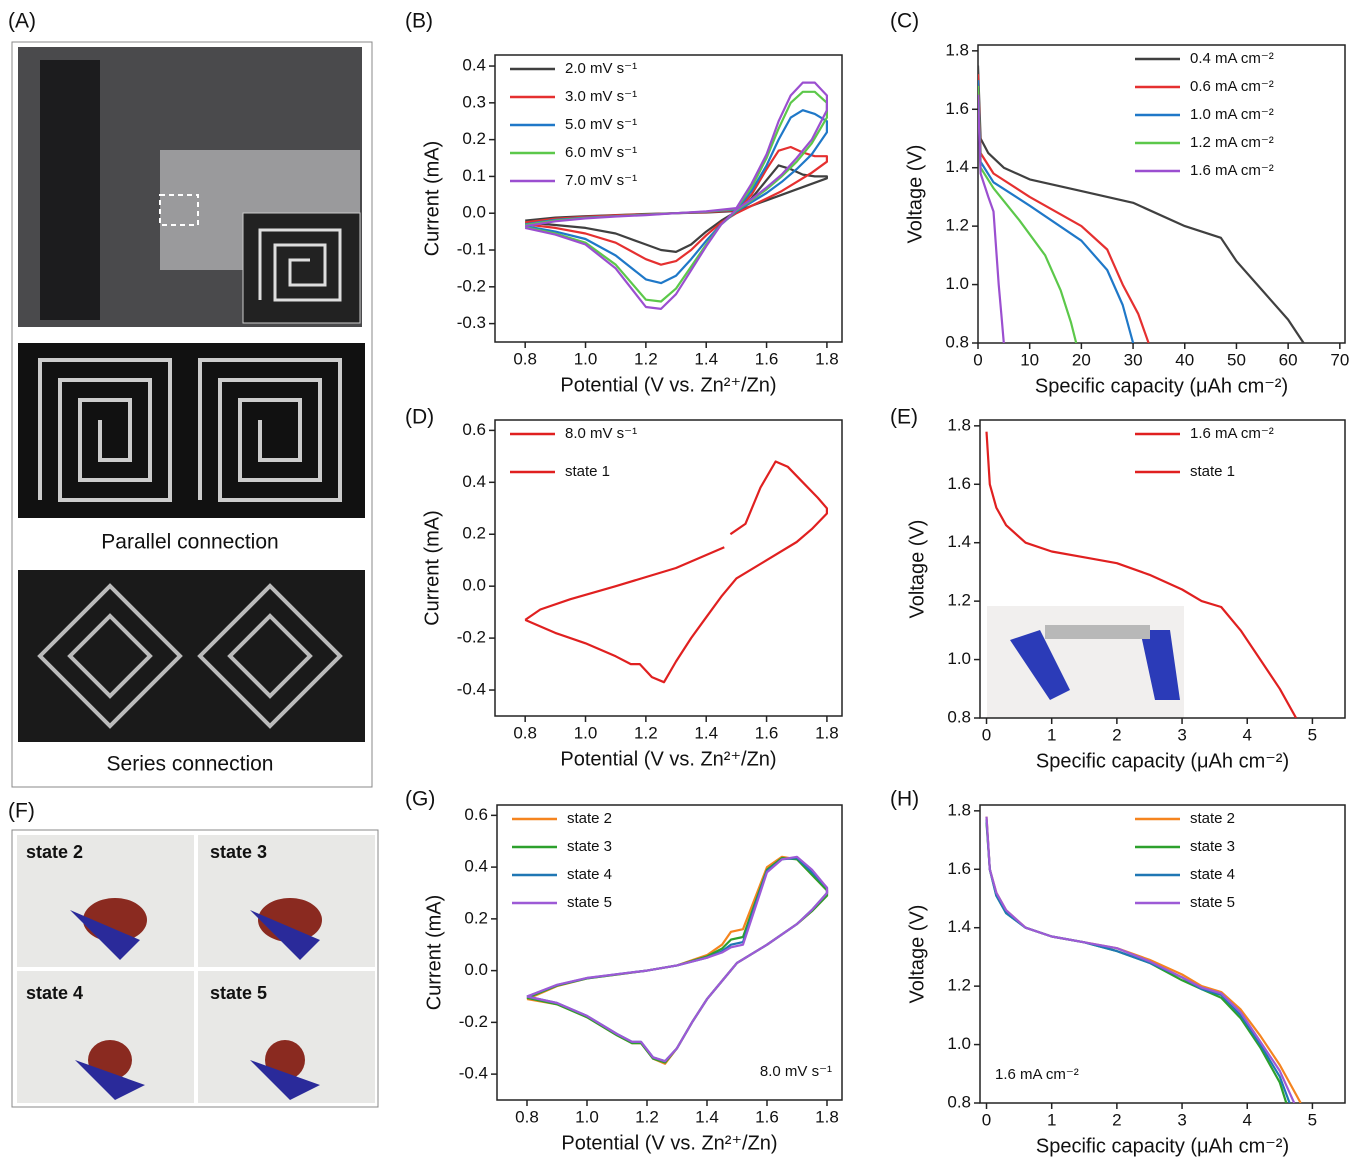 Image resolution: width=1353 pixels, height=1162 pixels. Describe the element at coordinates (191, 430) in the screenshot. I see `parallel-photo` at that location.